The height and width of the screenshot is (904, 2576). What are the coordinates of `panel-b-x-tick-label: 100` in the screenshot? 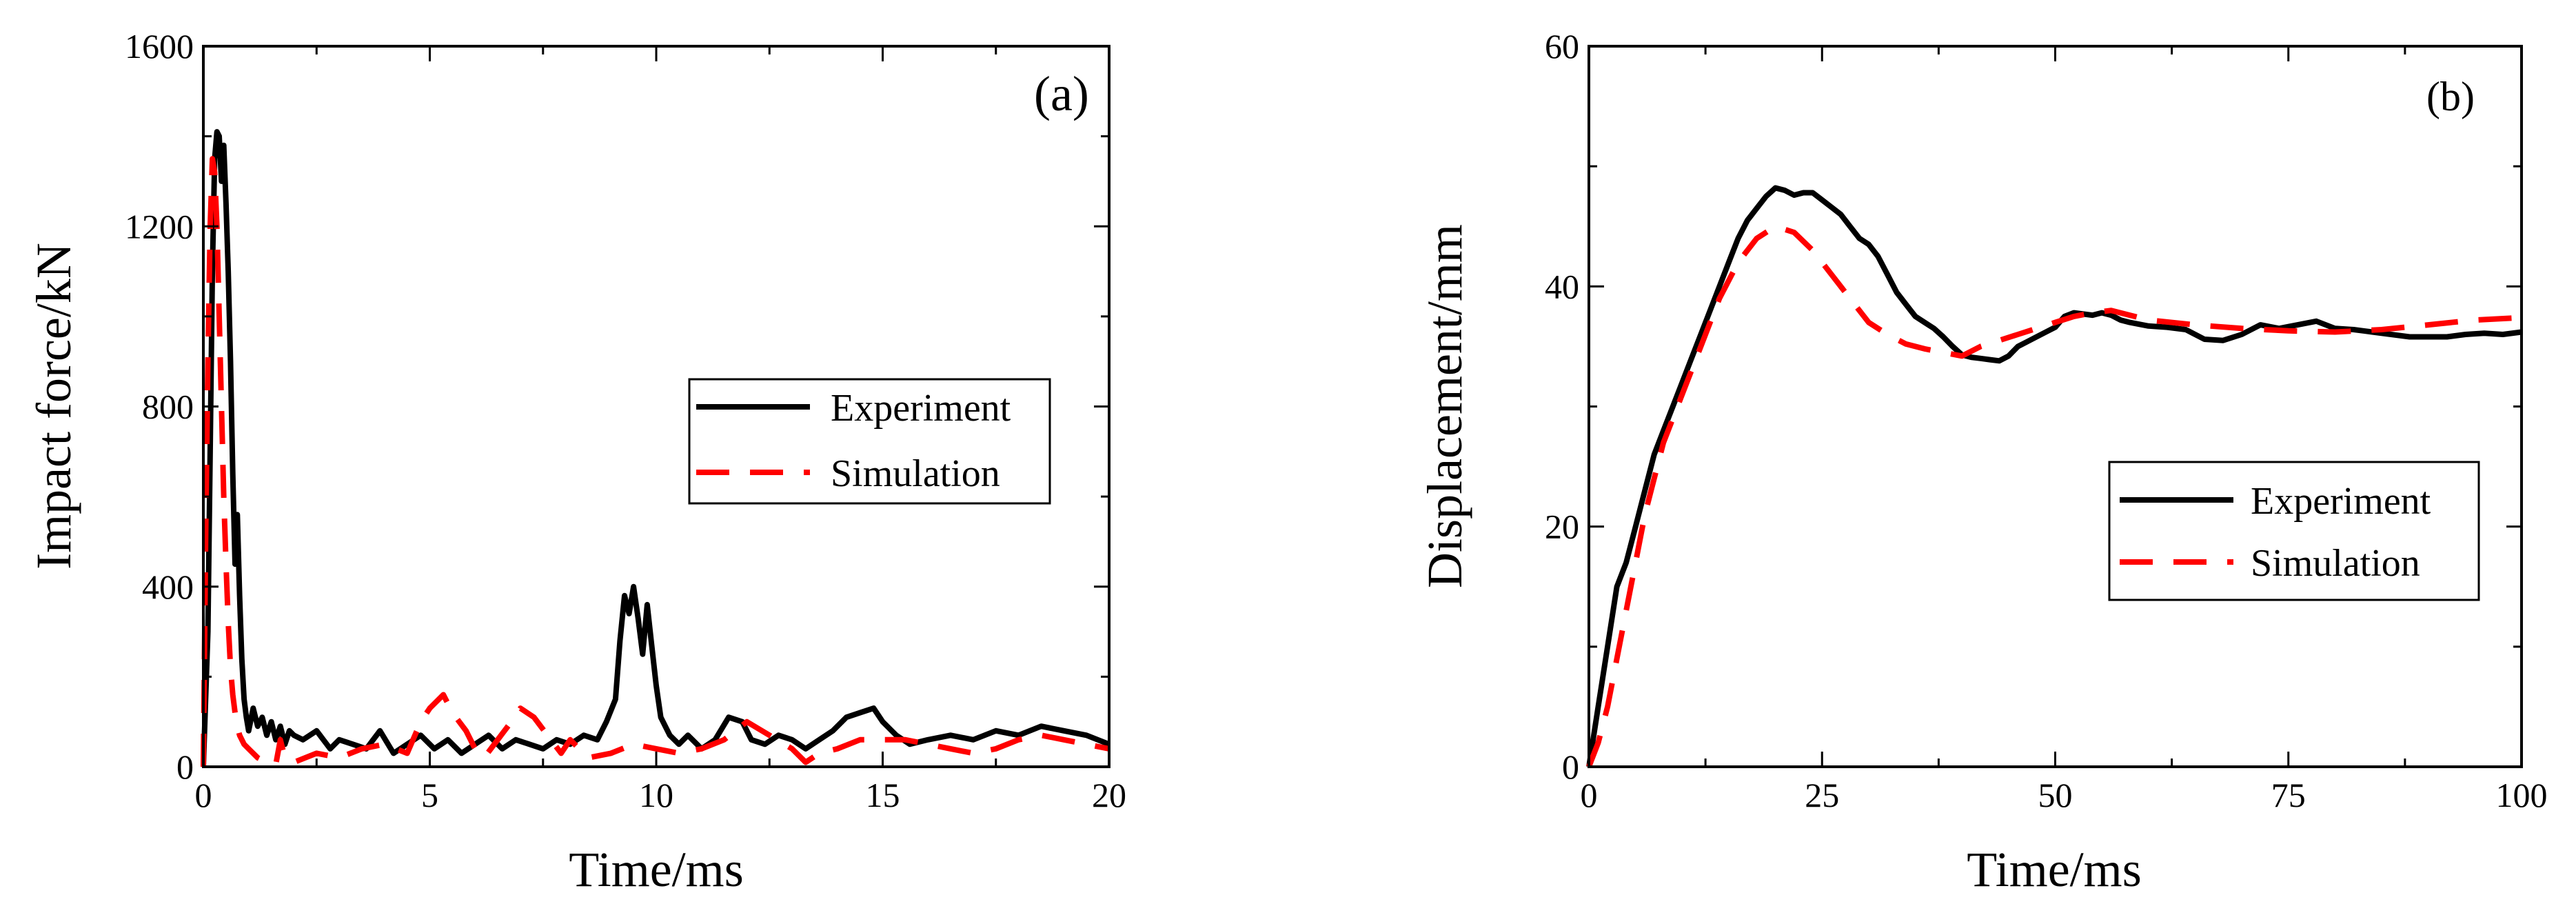 It's located at (2522, 795).